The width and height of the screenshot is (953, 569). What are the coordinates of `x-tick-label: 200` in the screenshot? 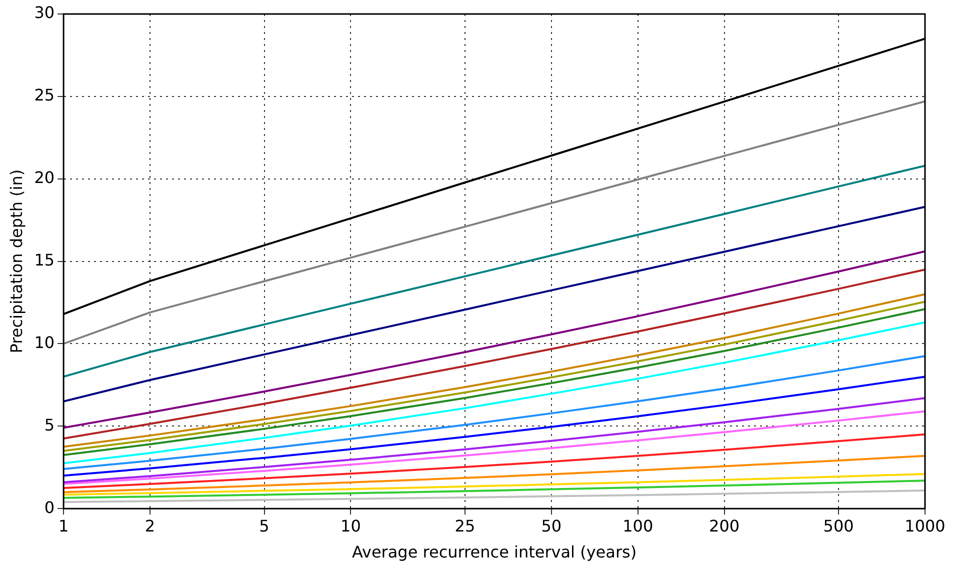 It's located at (724, 526).